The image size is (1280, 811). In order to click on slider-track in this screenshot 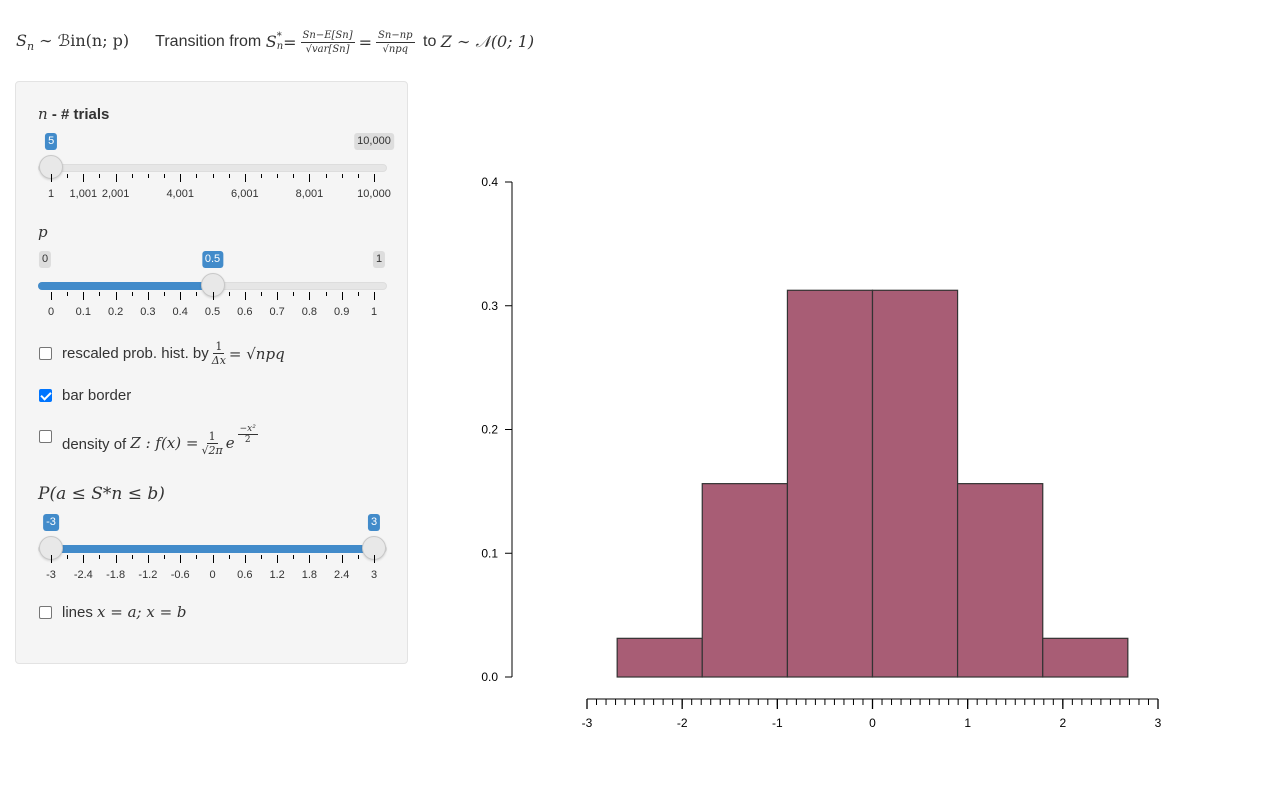, I will do `click(212, 168)`.